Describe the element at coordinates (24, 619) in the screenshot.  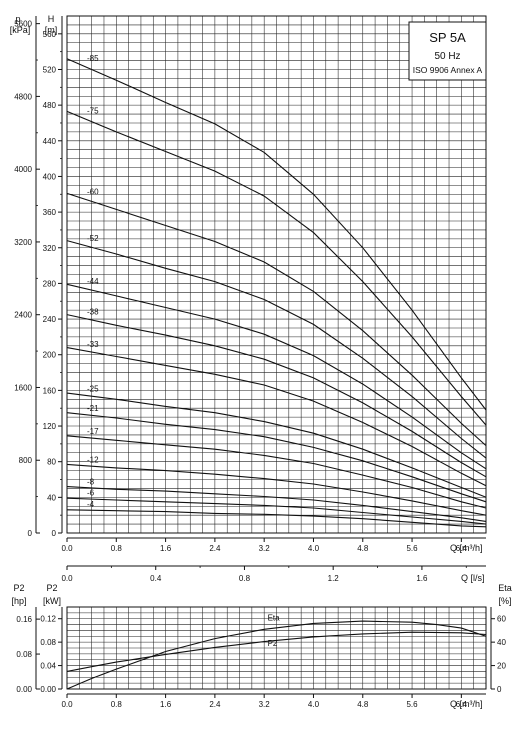
I see `power-hp-tick-label: 0.16` at that location.